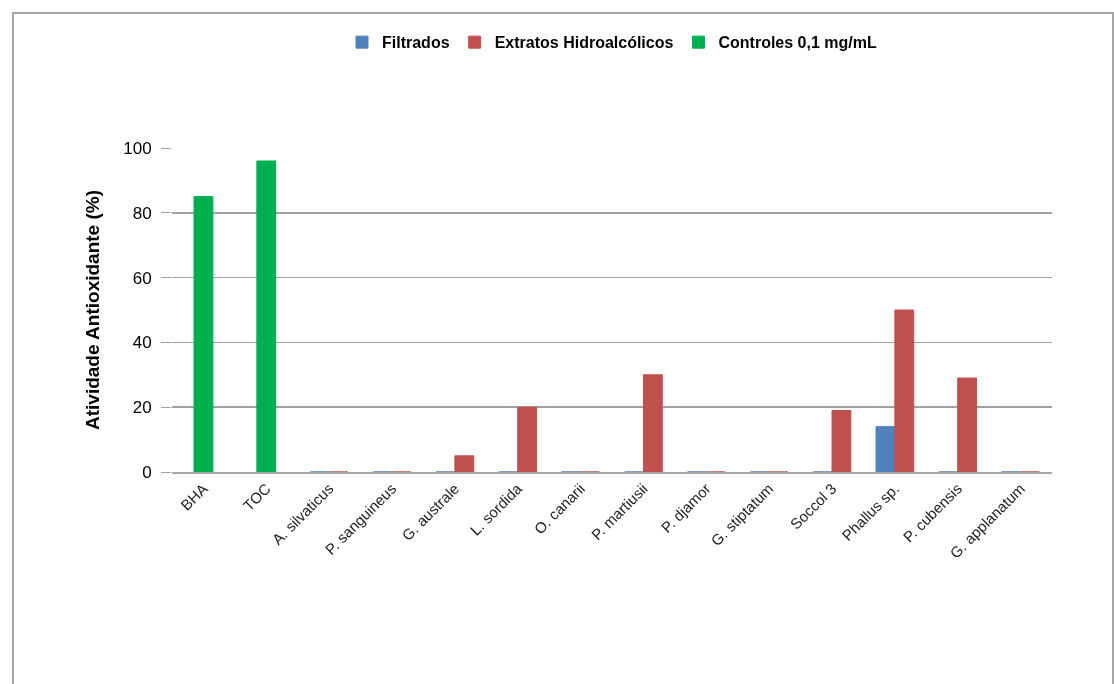 The width and height of the screenshot is (1114, 684). What do you see at coordinates (137, 148) in the screenshot?
I see `y-tick-label: 100` at bounding box center [137, 148].